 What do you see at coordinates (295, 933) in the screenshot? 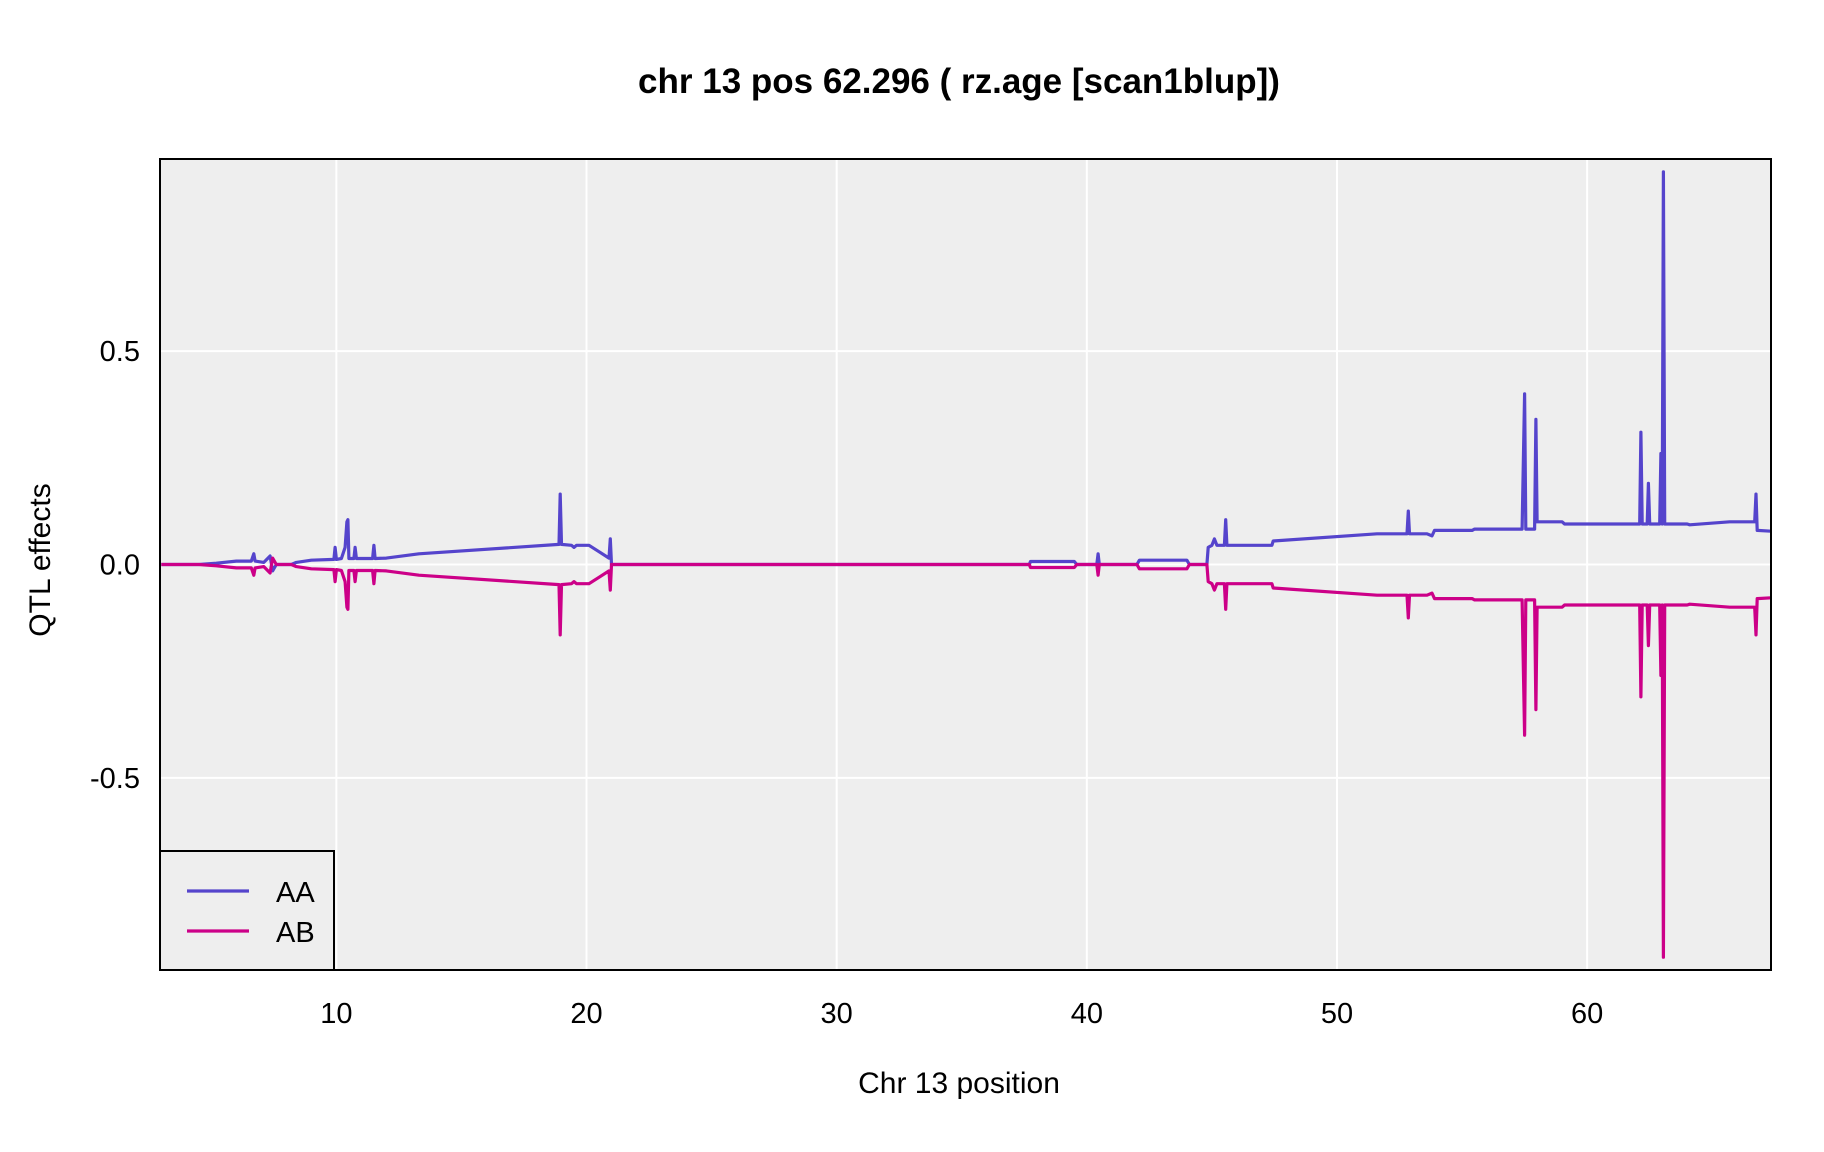
I see `legend-label-ab: AB` at bounding box center [295, 933].